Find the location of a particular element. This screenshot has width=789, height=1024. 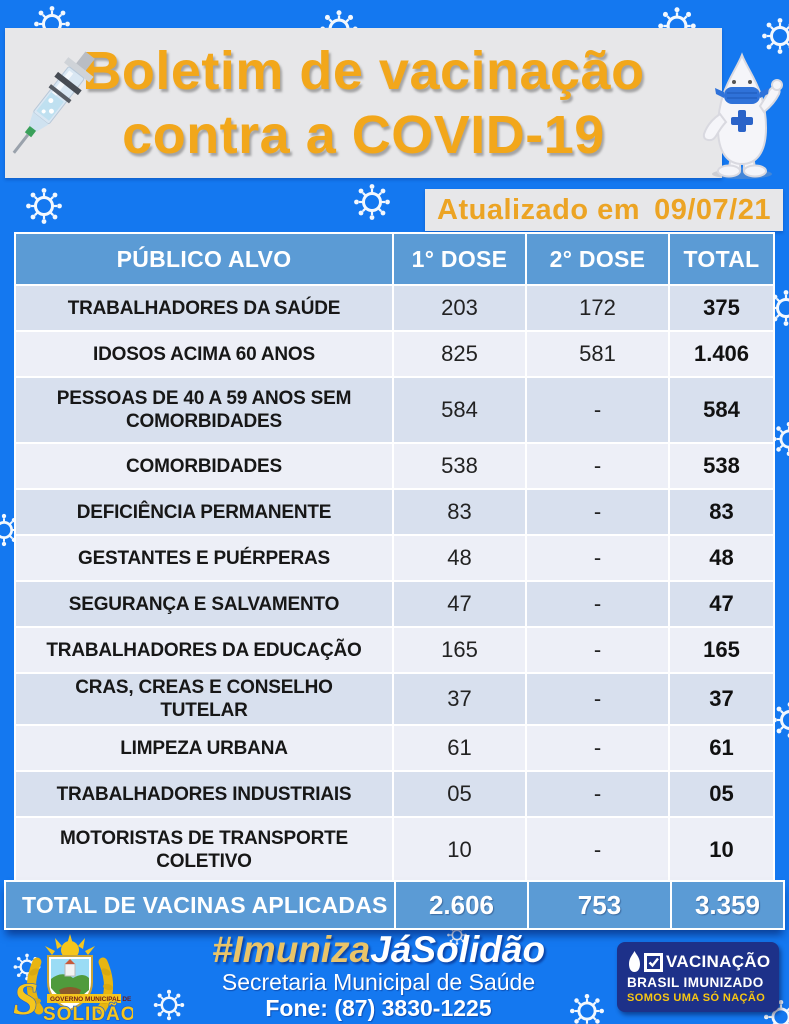

table-row: SEGURANÇA E SALVAMENTO 47-47 is located at coordinates (394, 604).